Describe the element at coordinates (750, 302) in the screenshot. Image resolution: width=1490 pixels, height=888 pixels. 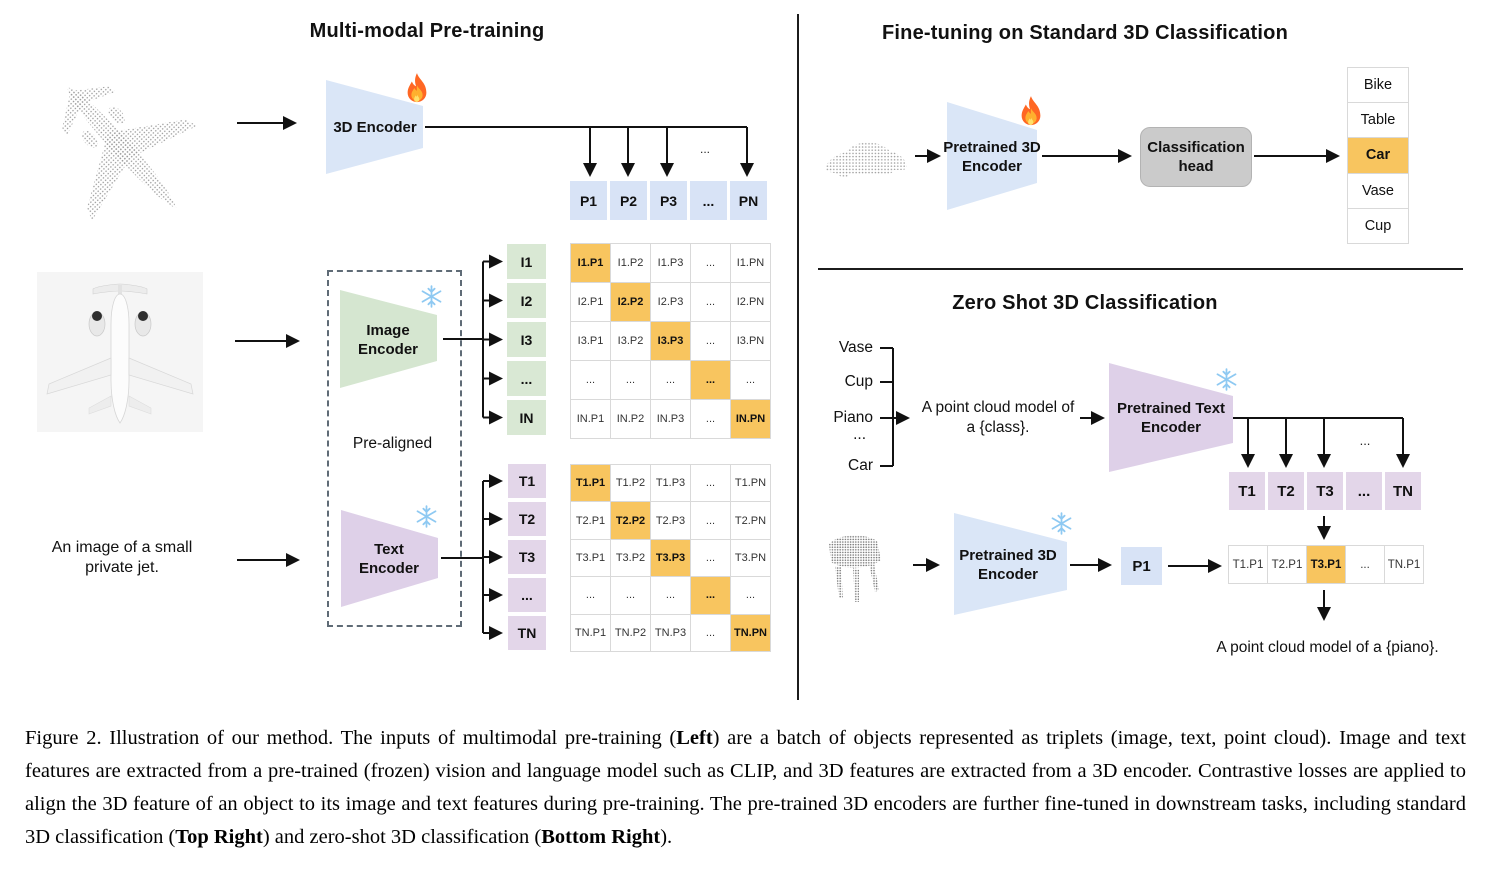
I see `matrix-cell: I2.PN` at that location.